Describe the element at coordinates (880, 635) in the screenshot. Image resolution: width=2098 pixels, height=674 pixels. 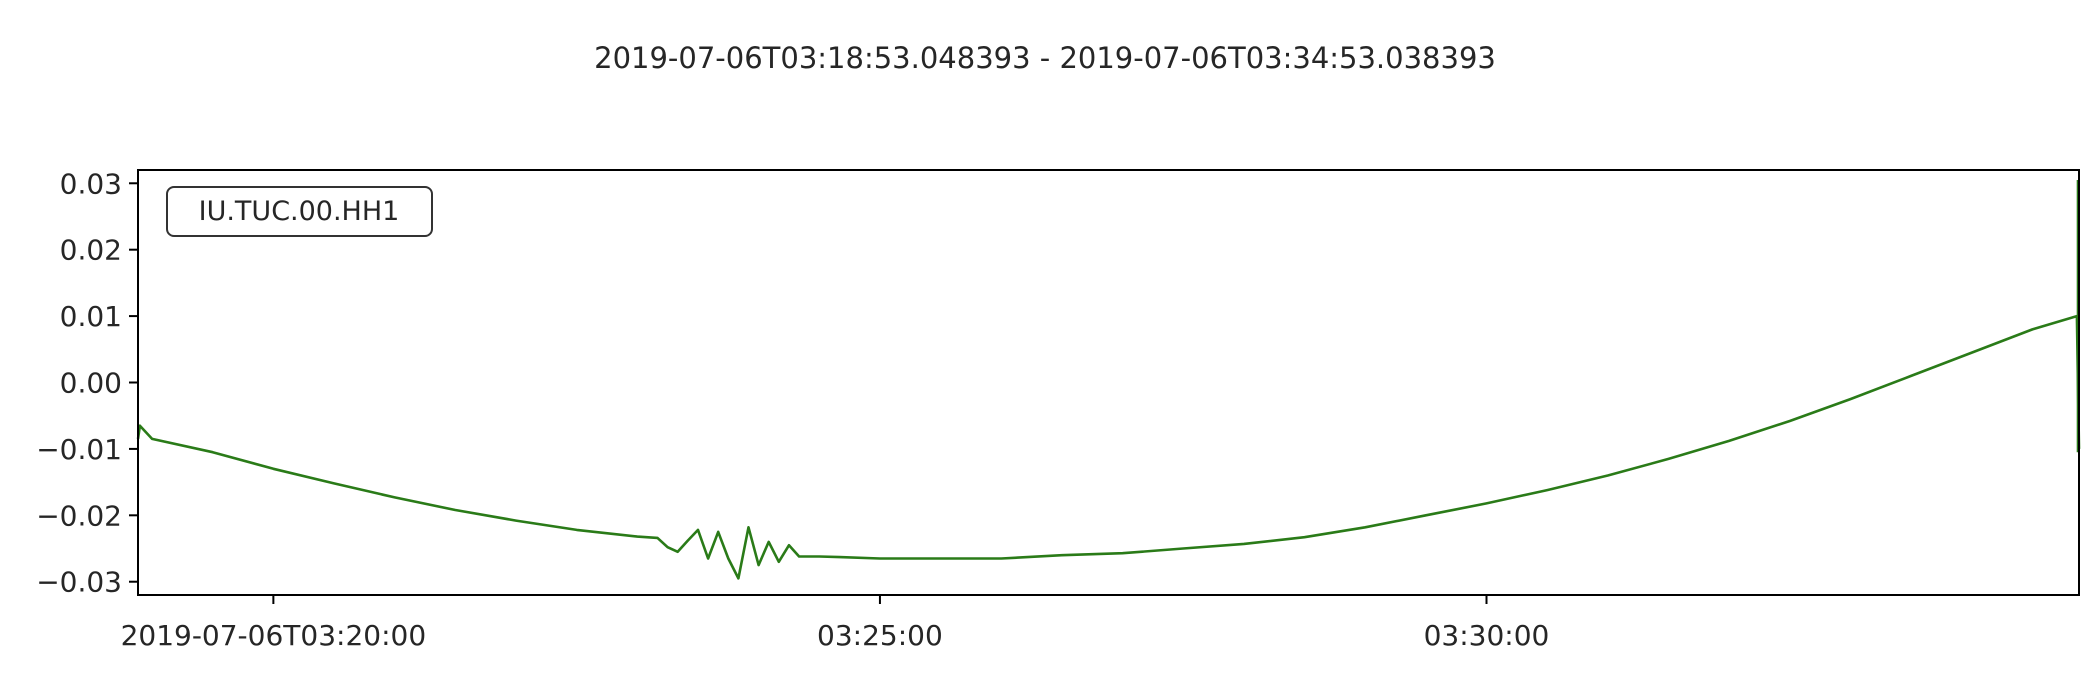
I see `x-tick-label: 03:25:00` at that location.